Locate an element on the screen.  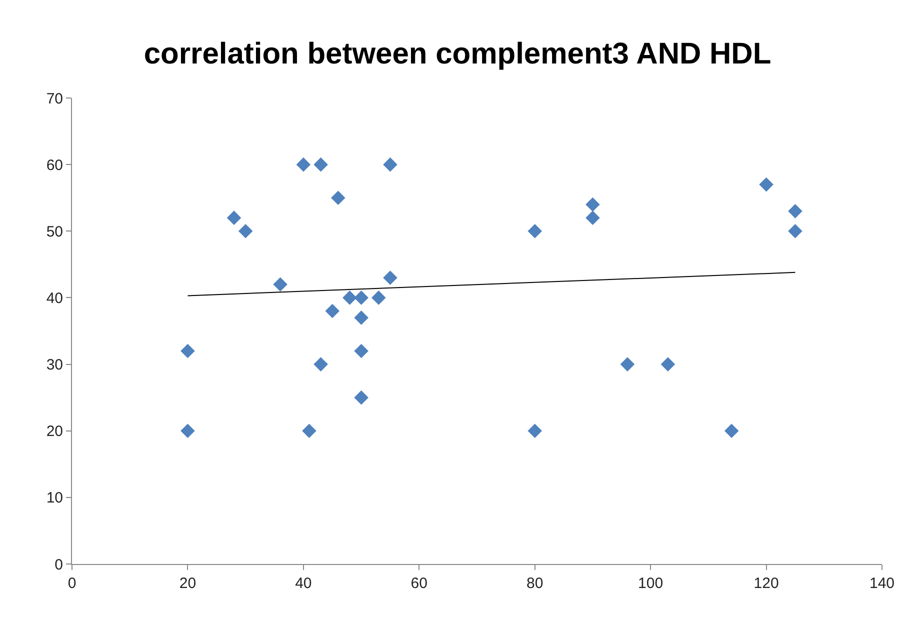
y-tick-label: 20 is located at coordinates (54, 431).